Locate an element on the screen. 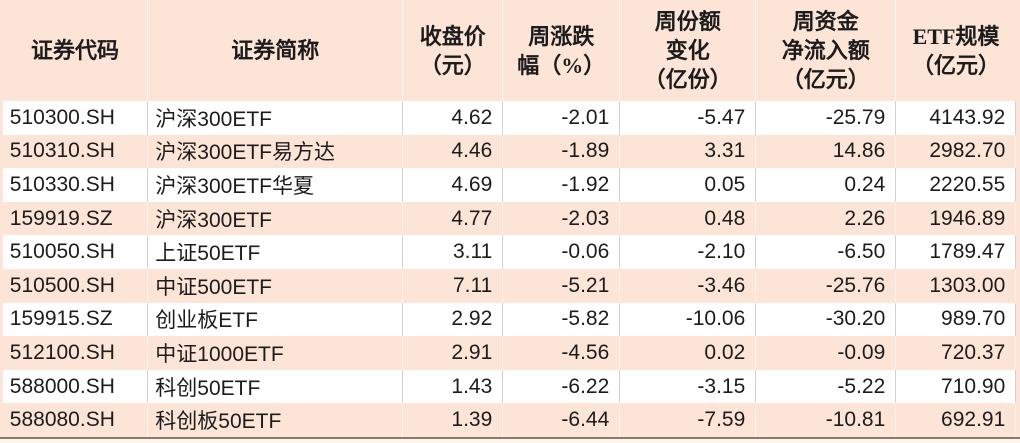 This screenshot has height=443, width=1020. cell-security-code: 510300.SH is located at coordinates (75, 118).